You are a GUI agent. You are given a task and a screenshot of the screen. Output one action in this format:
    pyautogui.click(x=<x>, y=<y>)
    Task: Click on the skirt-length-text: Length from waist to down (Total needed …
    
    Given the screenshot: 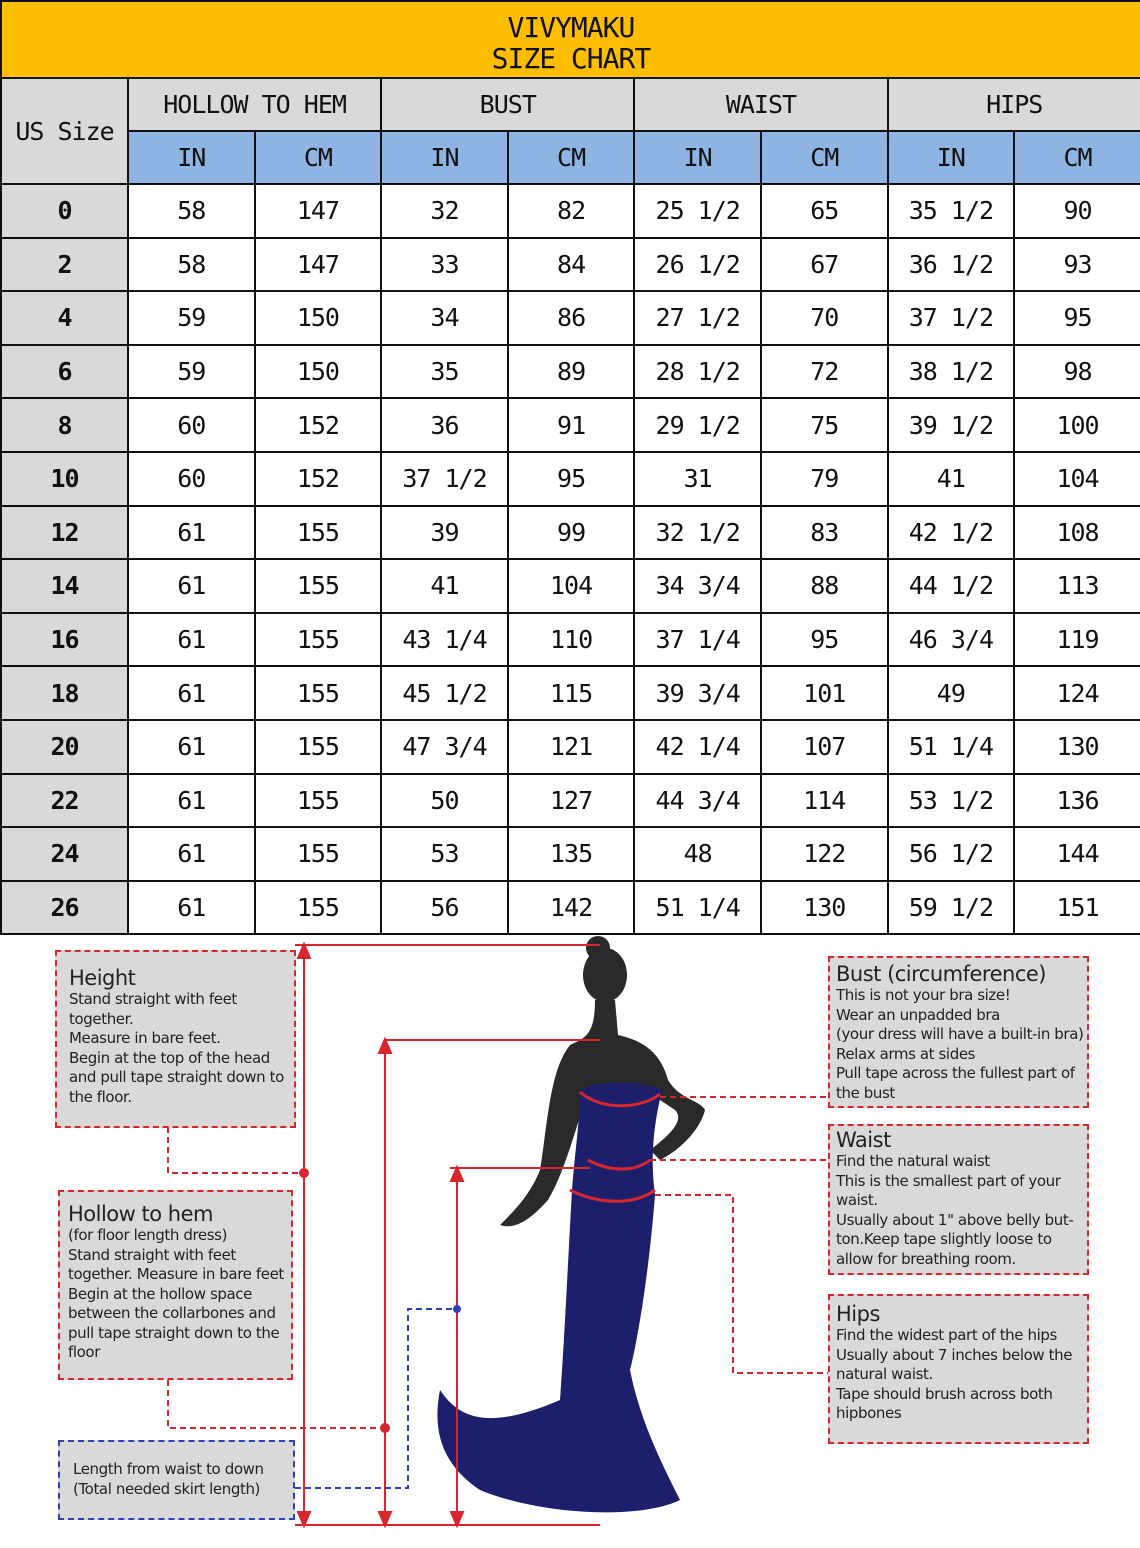 What is the action you would take?
    pyautogui.click(x=168, y=1479)
    